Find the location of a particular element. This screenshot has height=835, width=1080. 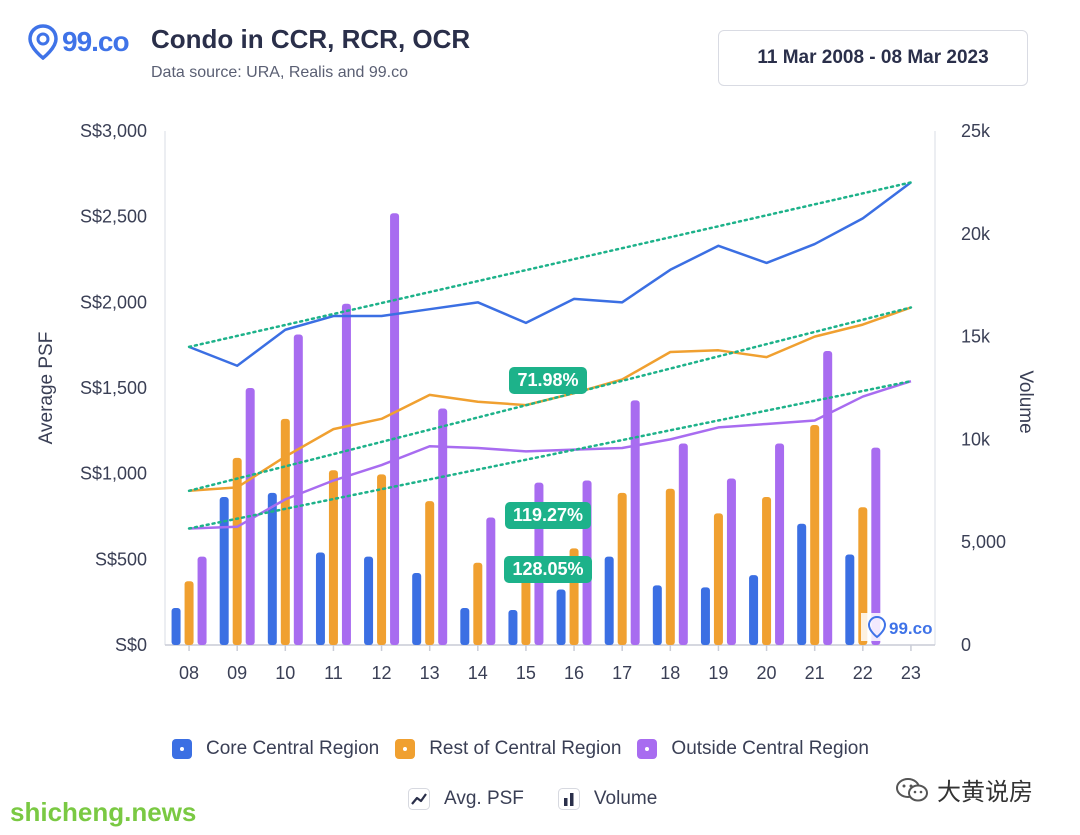

x-tick-label: 22 is located at coordinates (863, 673).